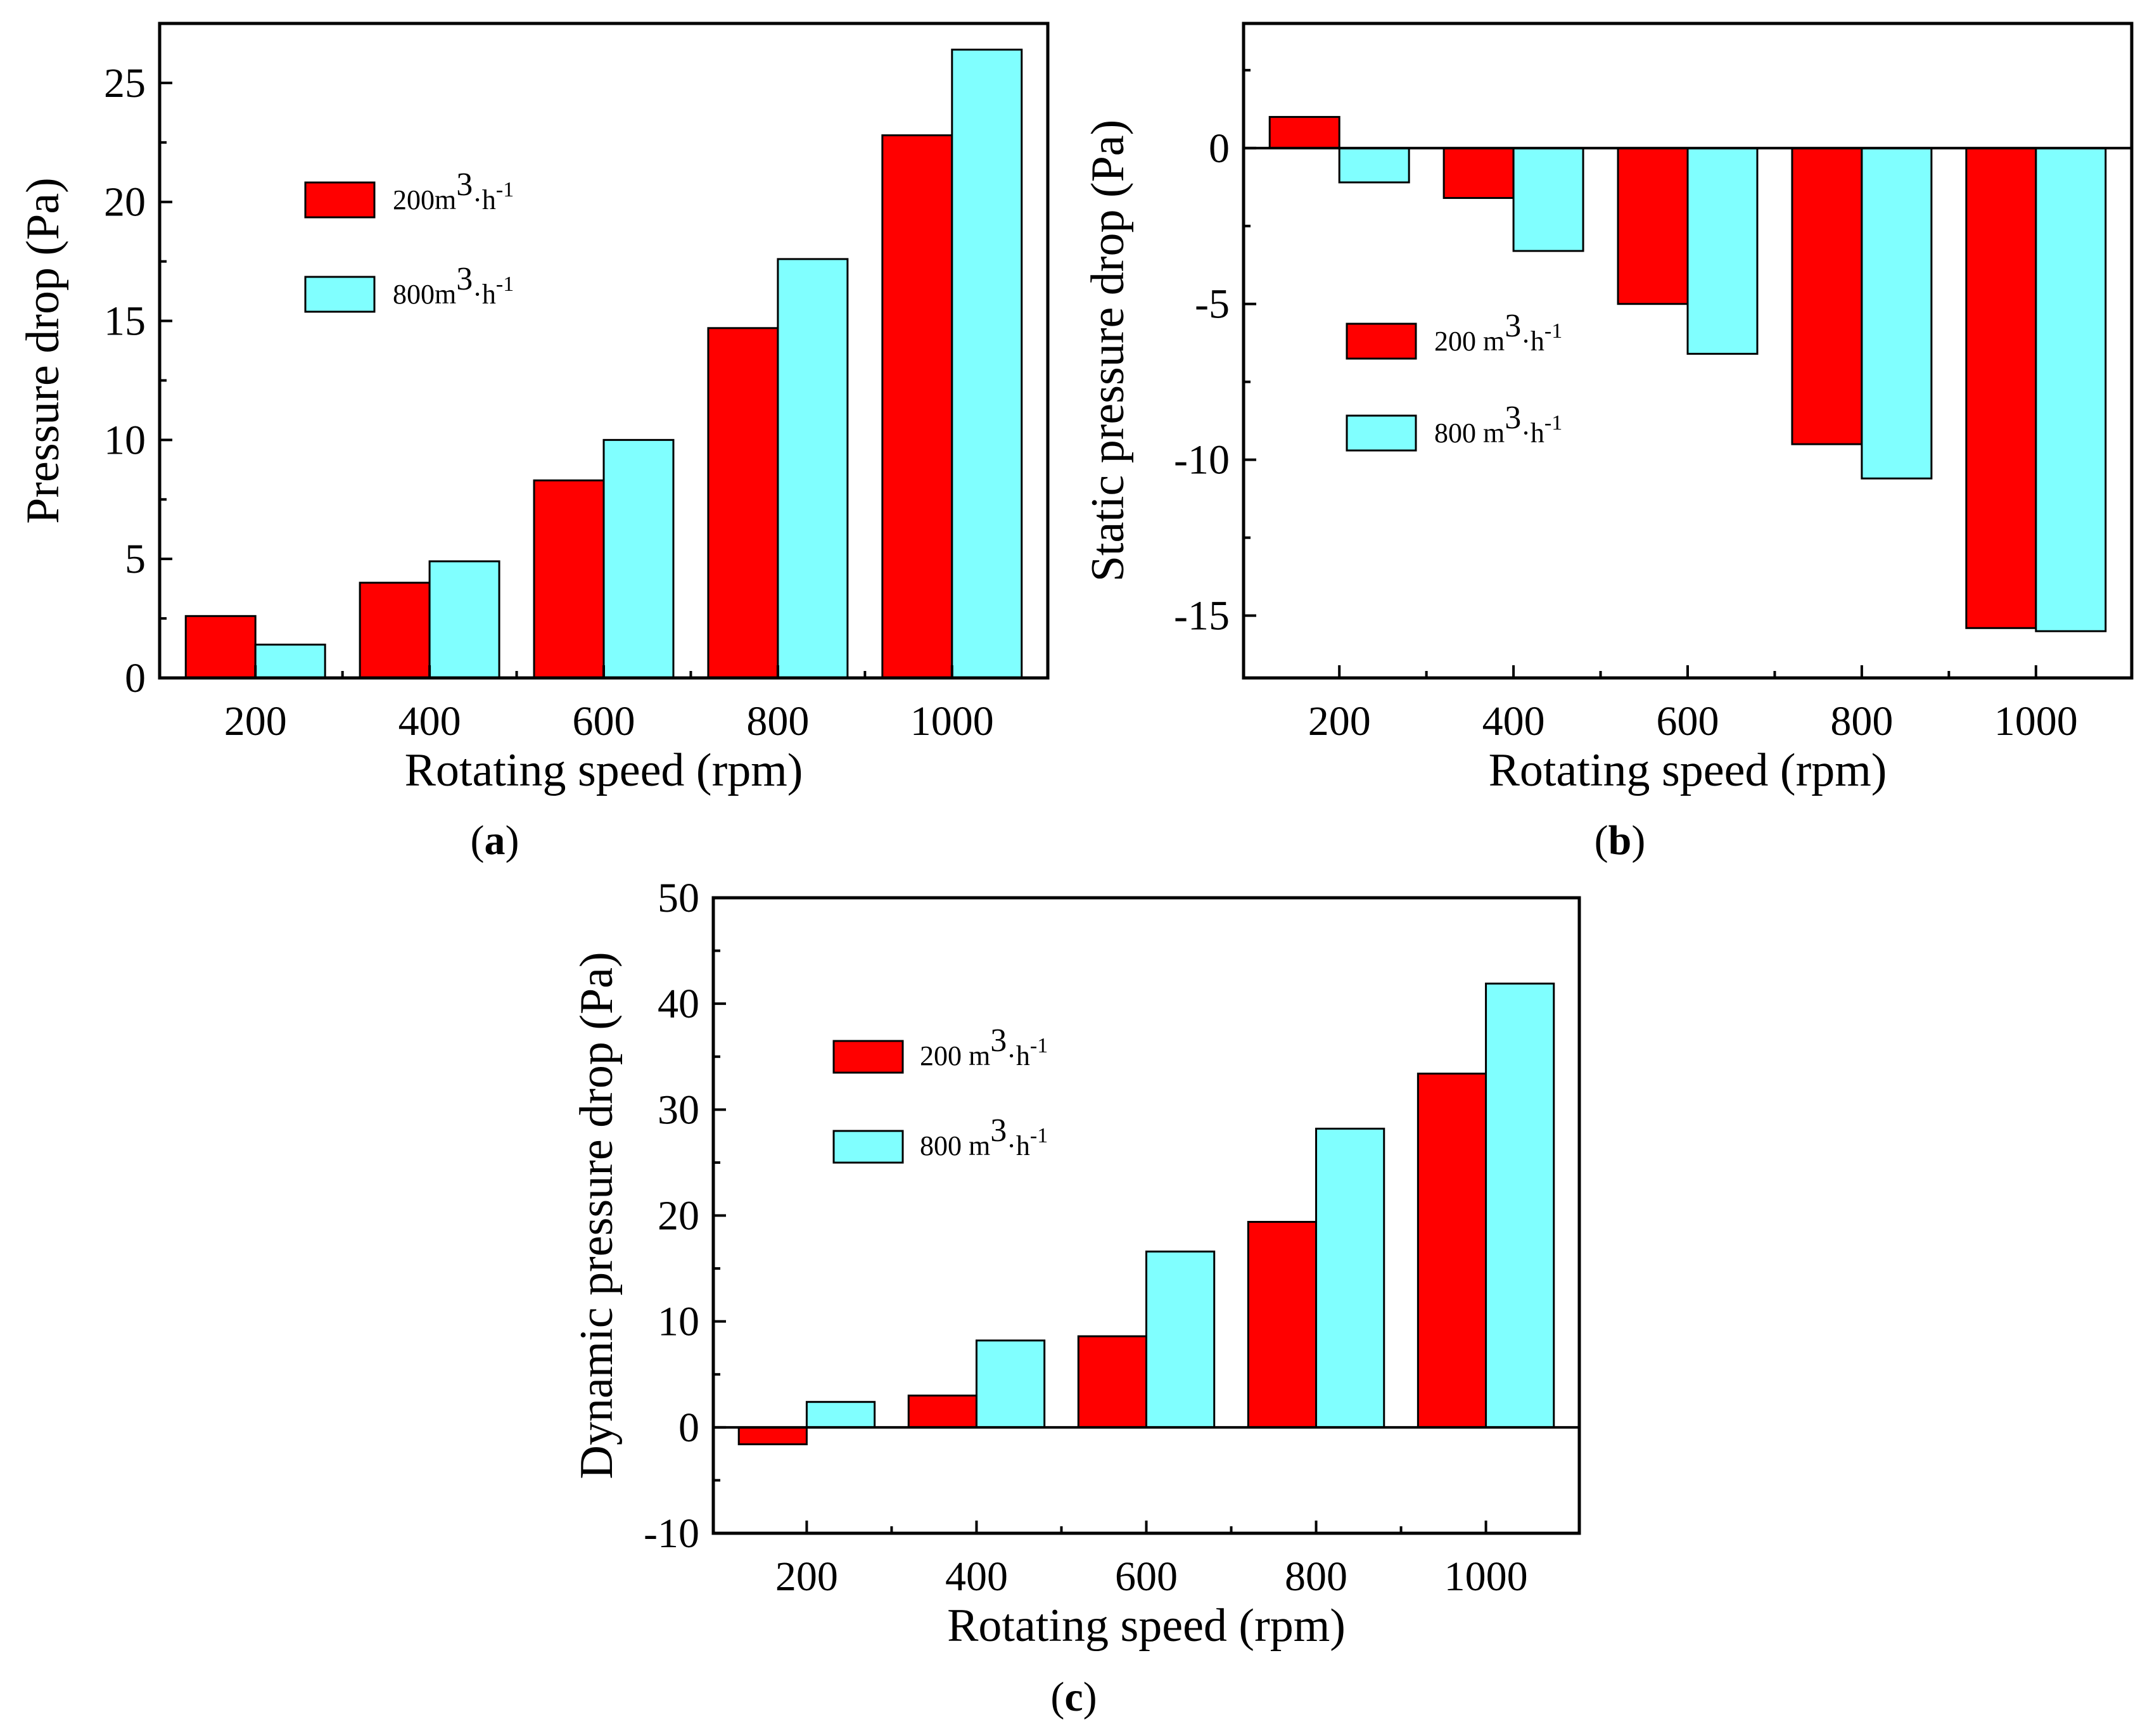 This screenshot has width=2152, height=1736. What do you see at coordinates (125, 440) in the screenshot?
I see `chart-a-ytick-label: 10` at bounding box center [125, 440].